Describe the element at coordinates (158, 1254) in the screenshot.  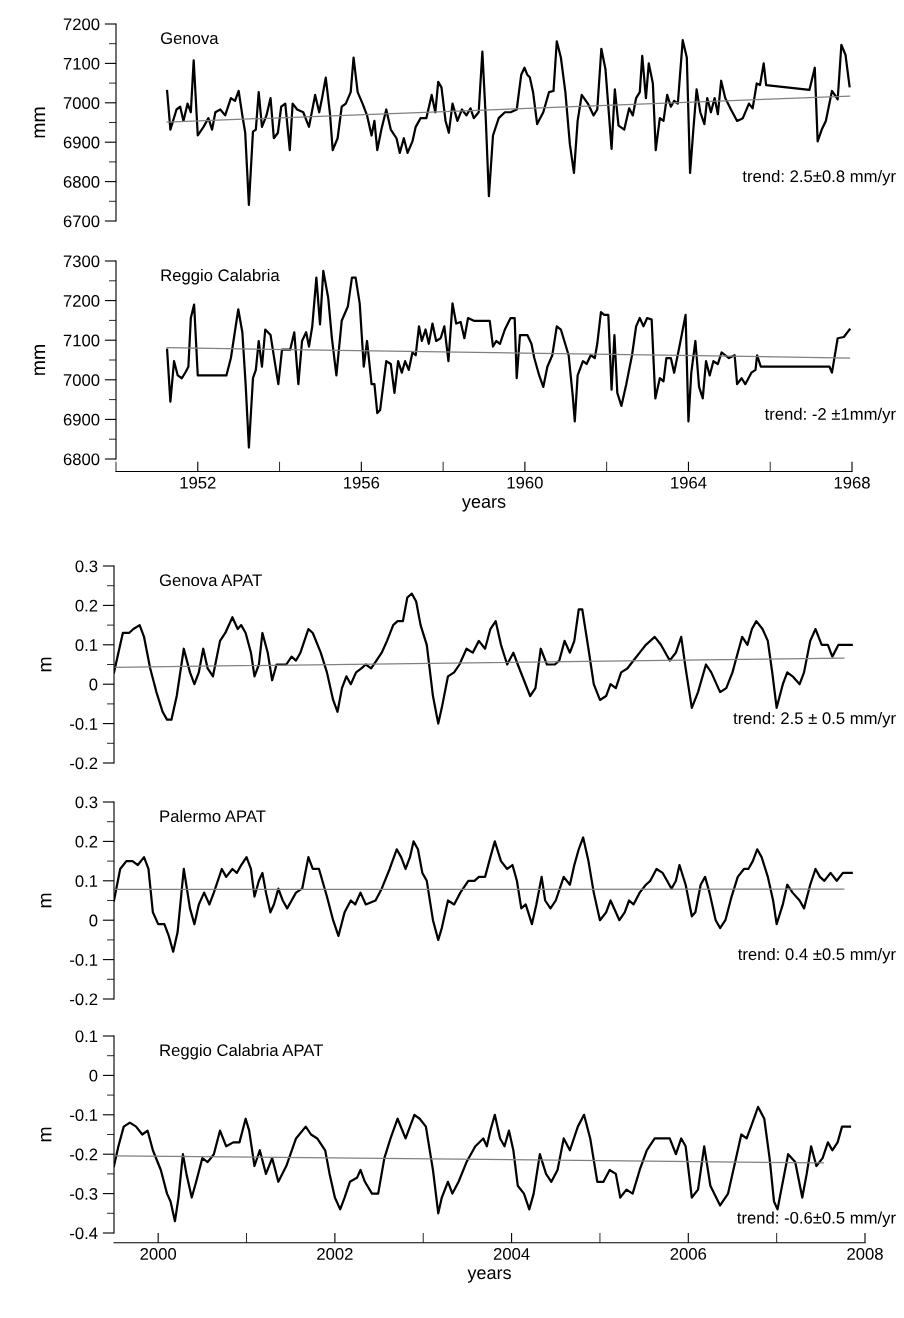
I see `x-tick-label: 2000` at that location.